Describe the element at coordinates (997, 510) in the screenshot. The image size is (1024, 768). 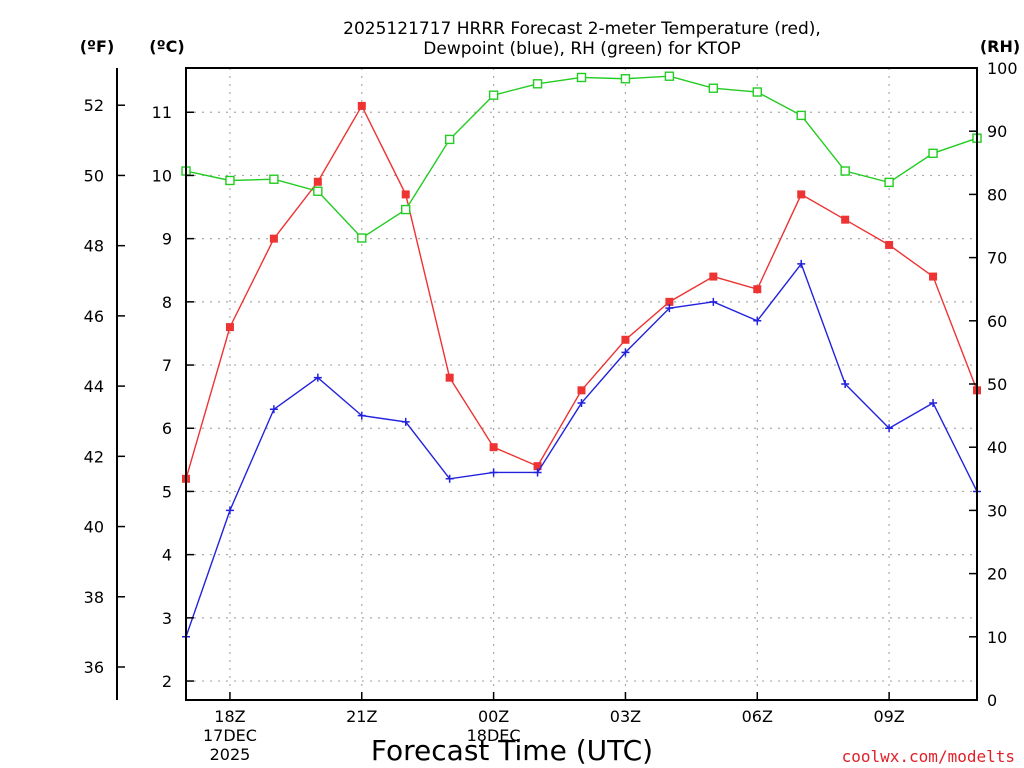
I see `rh-tick-label: 30` at that location.